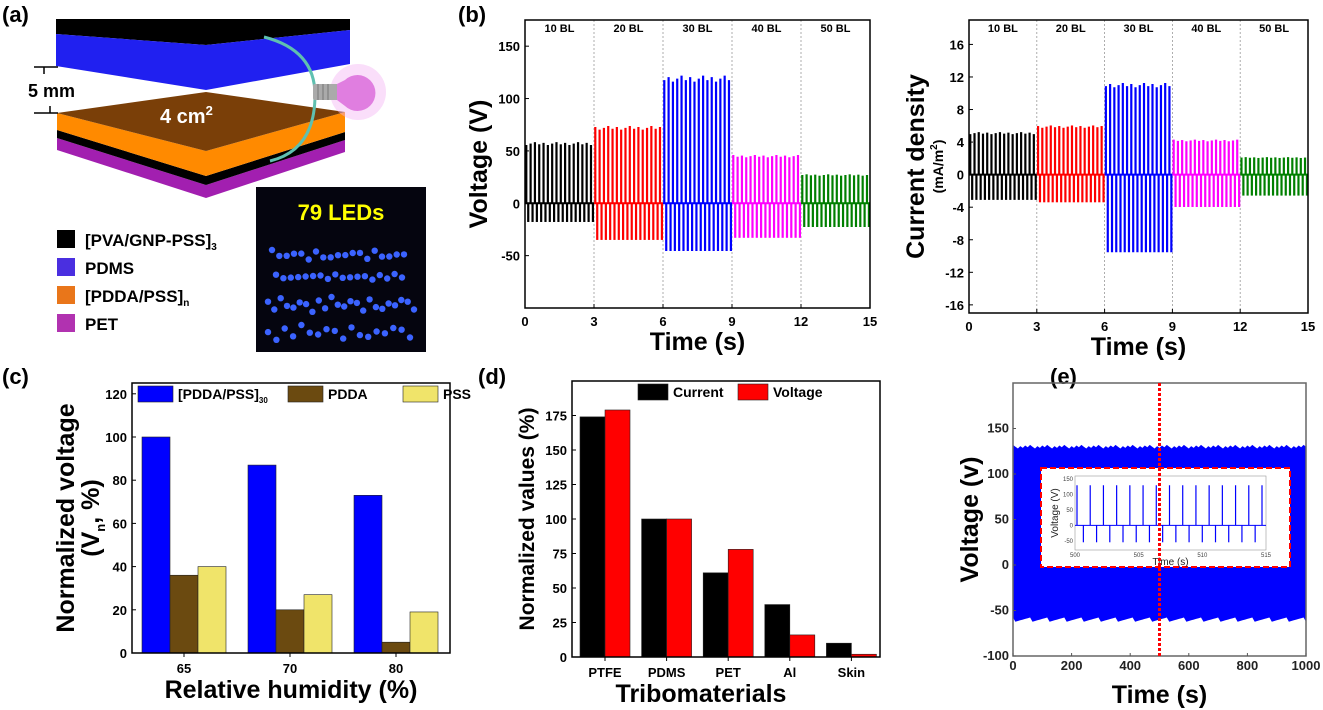  I want to click on y-axis-title: Current density, so click(916, 166).